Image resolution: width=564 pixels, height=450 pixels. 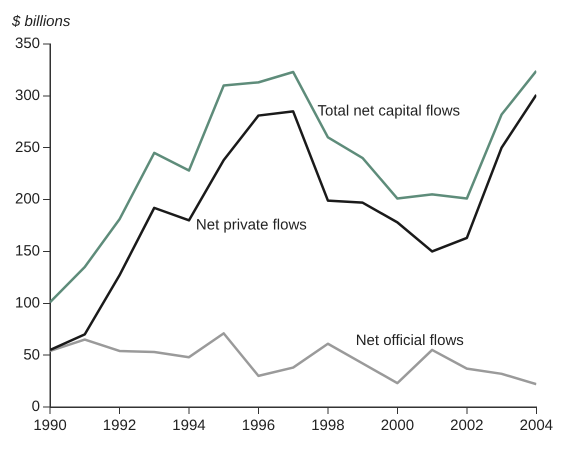 What do you see at coordinates (31, 355) in the screenshot?
I see `y-tick-label: 50` at bounding box center [31, 355].